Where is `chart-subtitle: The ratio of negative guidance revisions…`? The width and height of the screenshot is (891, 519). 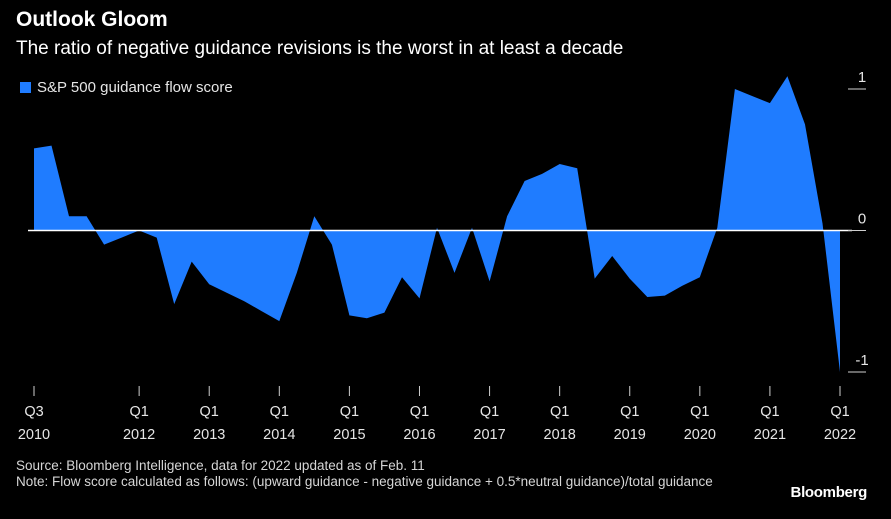 chart-subtitle: The ratio of negative guidance revisions… is located at coordinates (320, 48).